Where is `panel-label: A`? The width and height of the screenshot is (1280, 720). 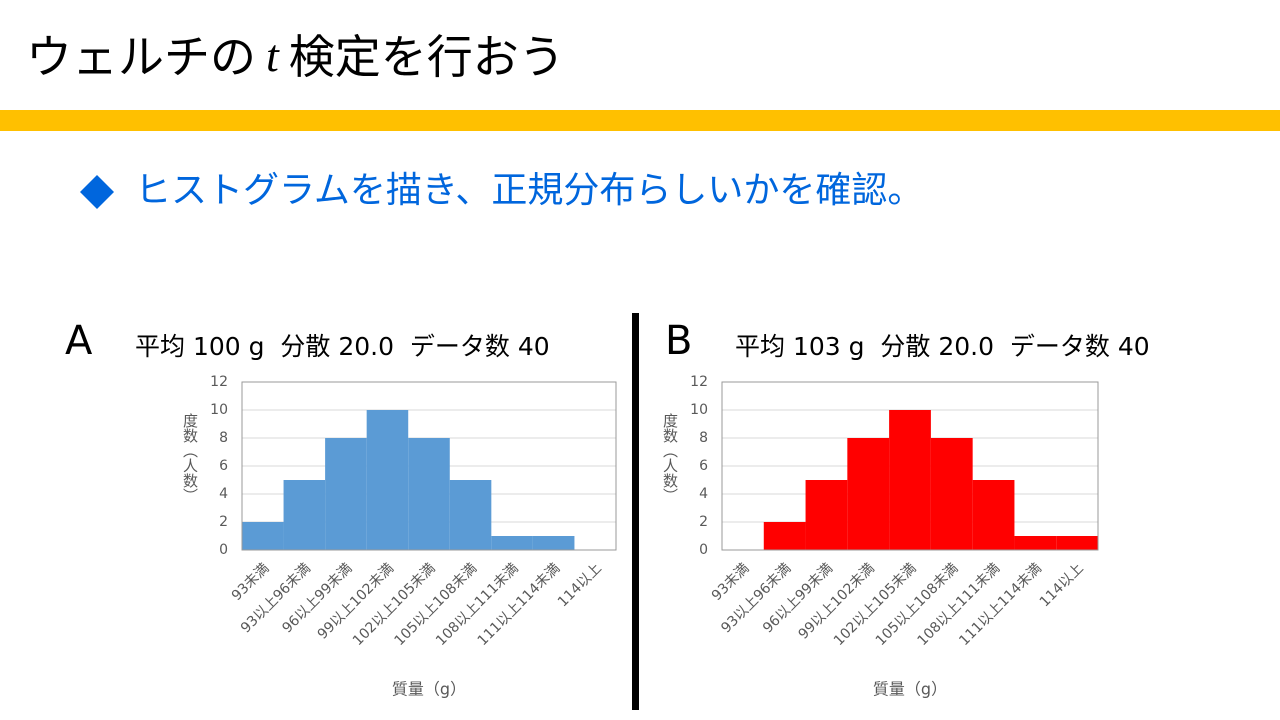 panel-label: A is located at coordinates (79, 341).